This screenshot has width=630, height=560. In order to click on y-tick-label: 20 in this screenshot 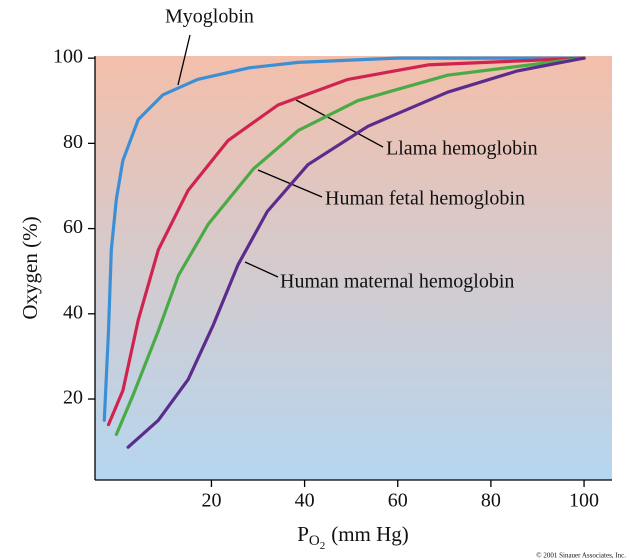, I will do `click(73, 398)`.